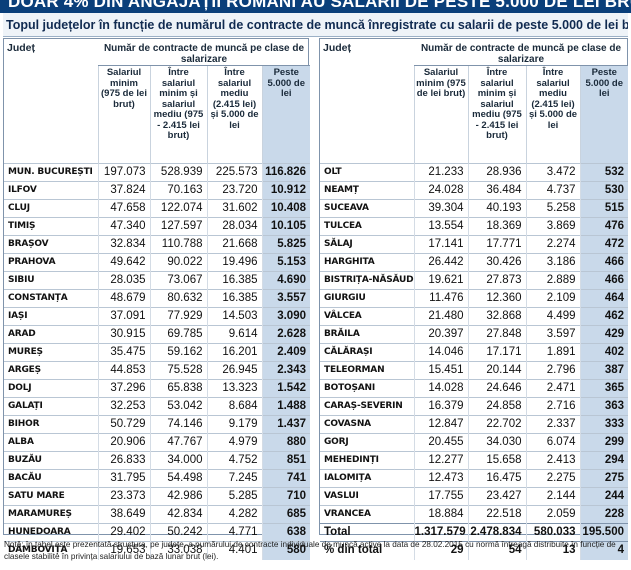 This screenshot has width=631, height=570. I want to click on cell-value: 42.834, so click(178, 514).